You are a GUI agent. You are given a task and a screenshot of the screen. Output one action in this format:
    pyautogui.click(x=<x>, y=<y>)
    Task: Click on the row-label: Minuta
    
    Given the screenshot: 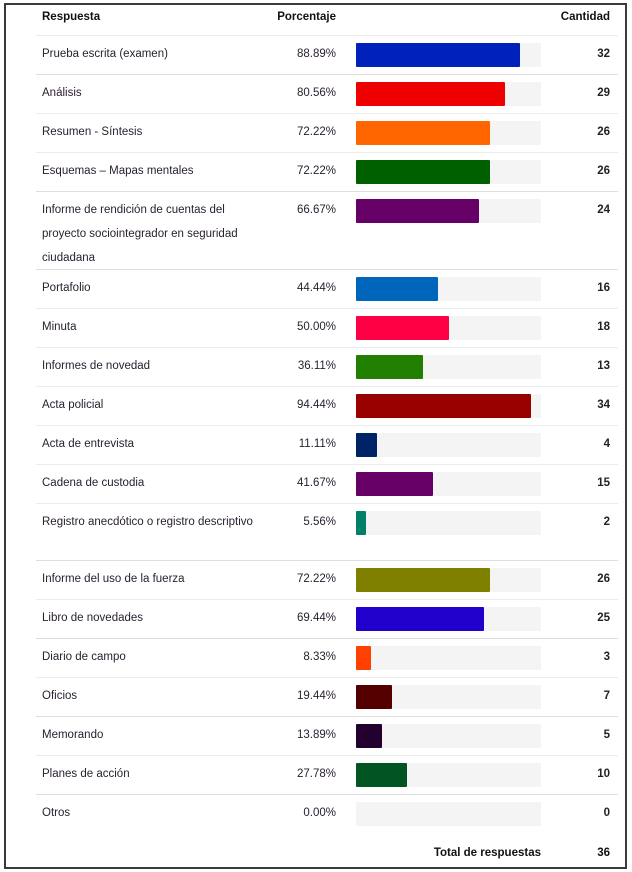 What is the action you would take?
    pyautogui.click(x=59, y=327)
    